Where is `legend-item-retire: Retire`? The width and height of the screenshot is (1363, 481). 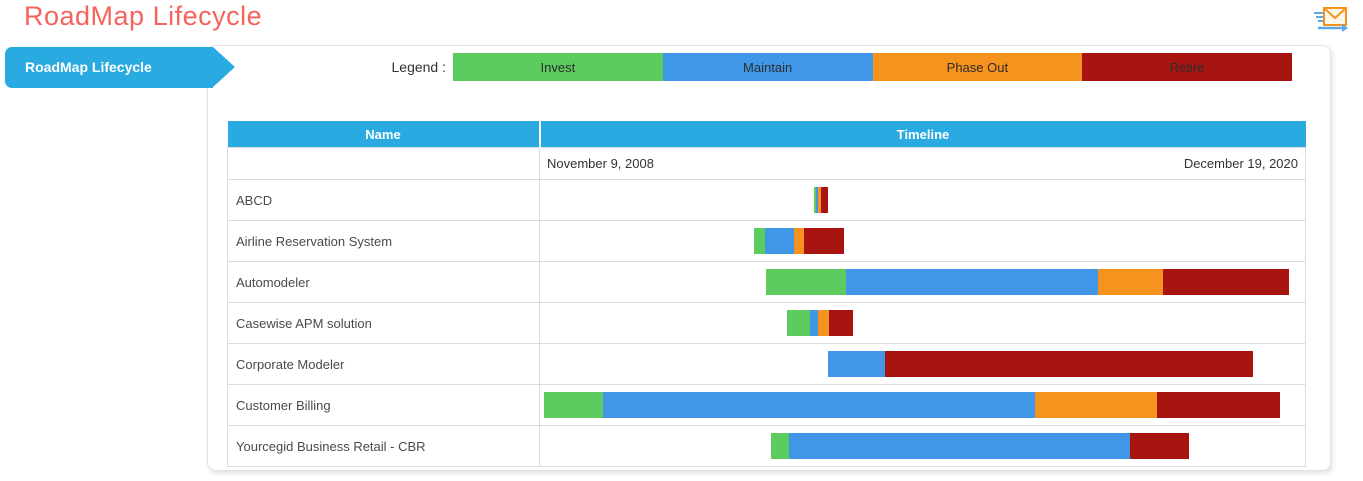
legend-item-retire: Retire is located at coordinates (1187, 67).